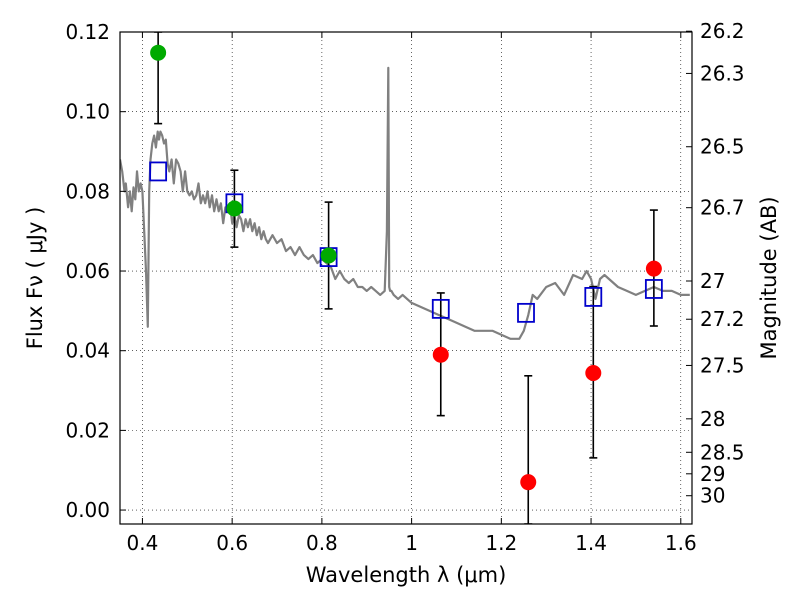 This screenshot has width=800, height=600. I want to click on y-tick-label: 0.04, so click(87, 351).